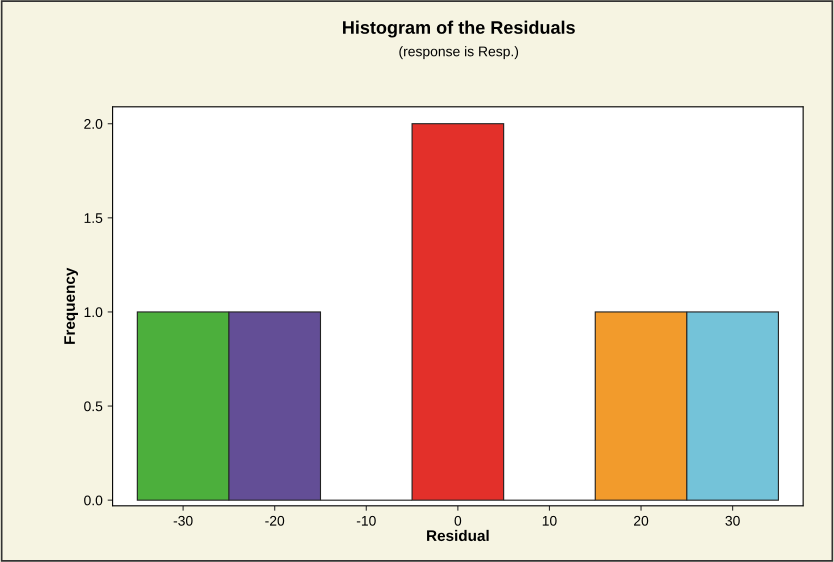  Describe the element at coordinates (93, 312) in the screenshot. I see `y-tick-label: 1.0` at that location.